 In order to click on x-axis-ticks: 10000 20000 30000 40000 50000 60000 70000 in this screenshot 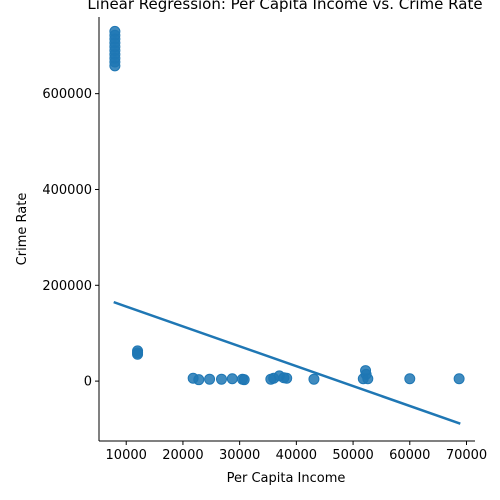, I will do `click(296, 452)`.